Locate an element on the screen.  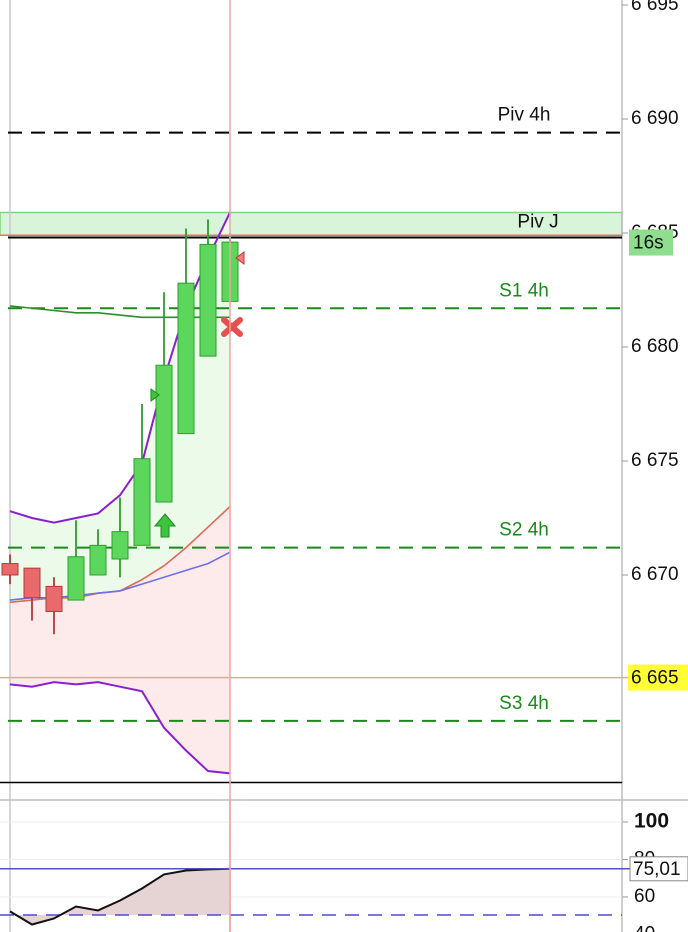
osc-line is located at coordinates (120, 896).